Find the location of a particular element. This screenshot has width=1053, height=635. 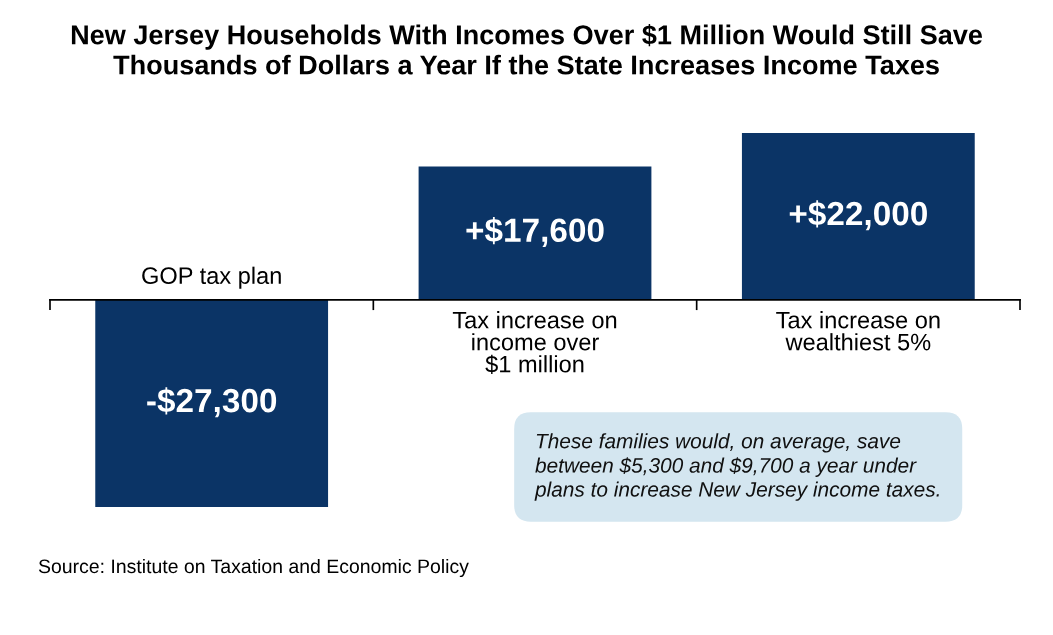

source-note: Source: Institute on Taxation and Economic Policy is located at coordinates (253, 568).